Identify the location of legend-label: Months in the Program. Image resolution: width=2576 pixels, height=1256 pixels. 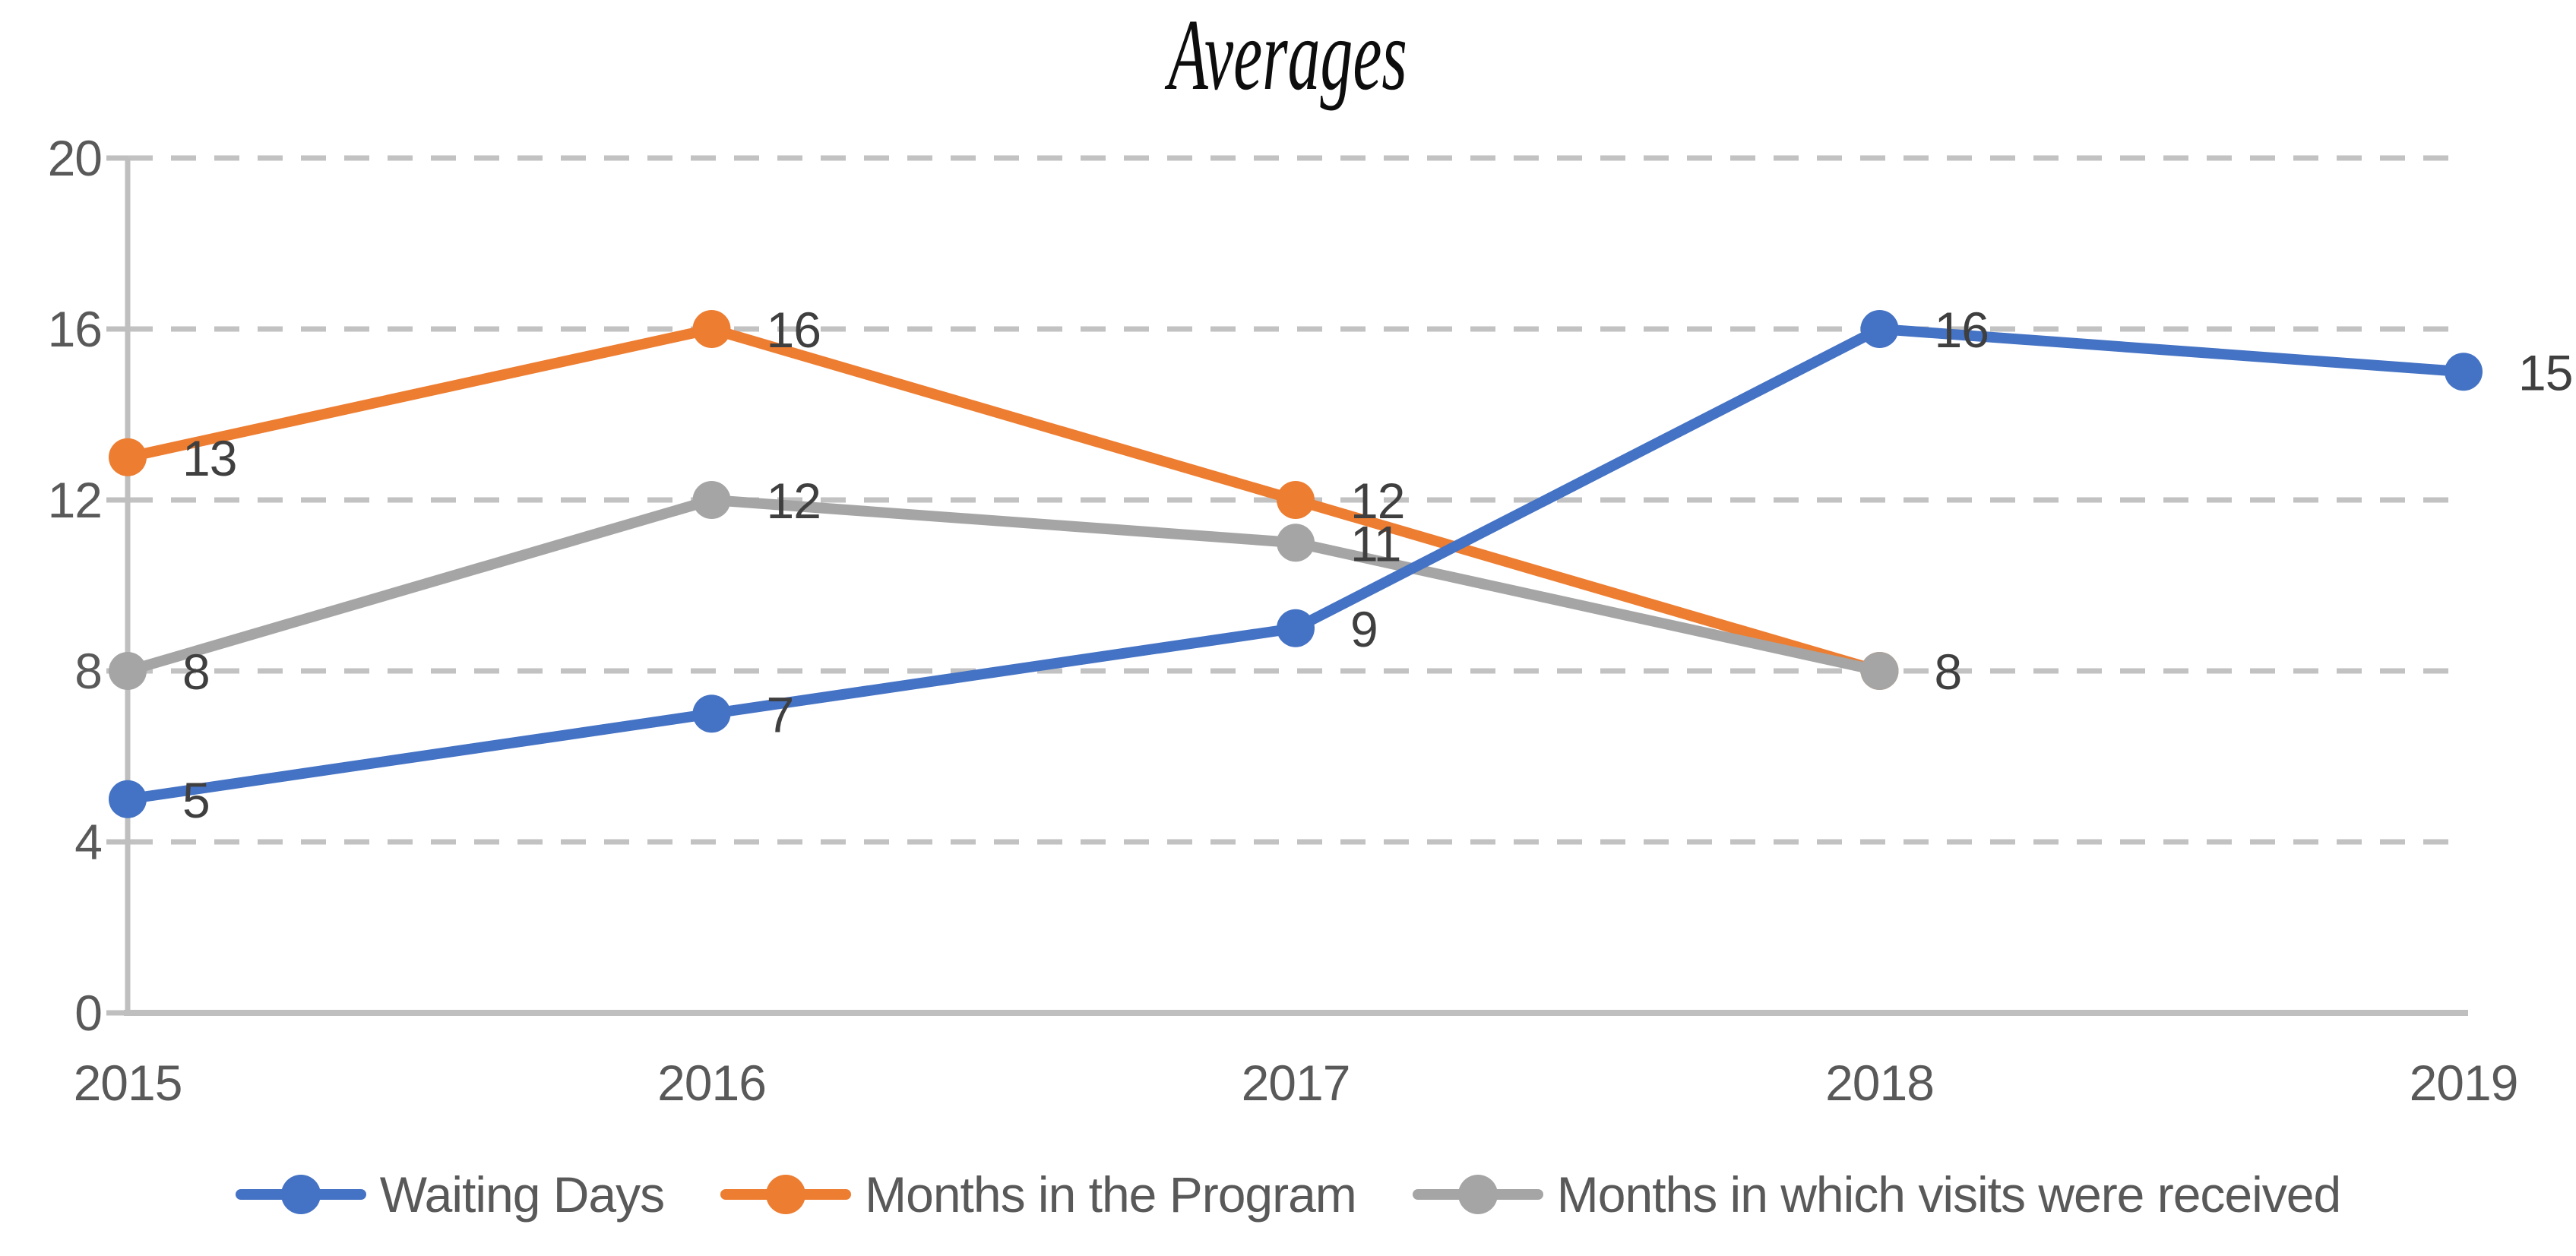
(1111, 1194).